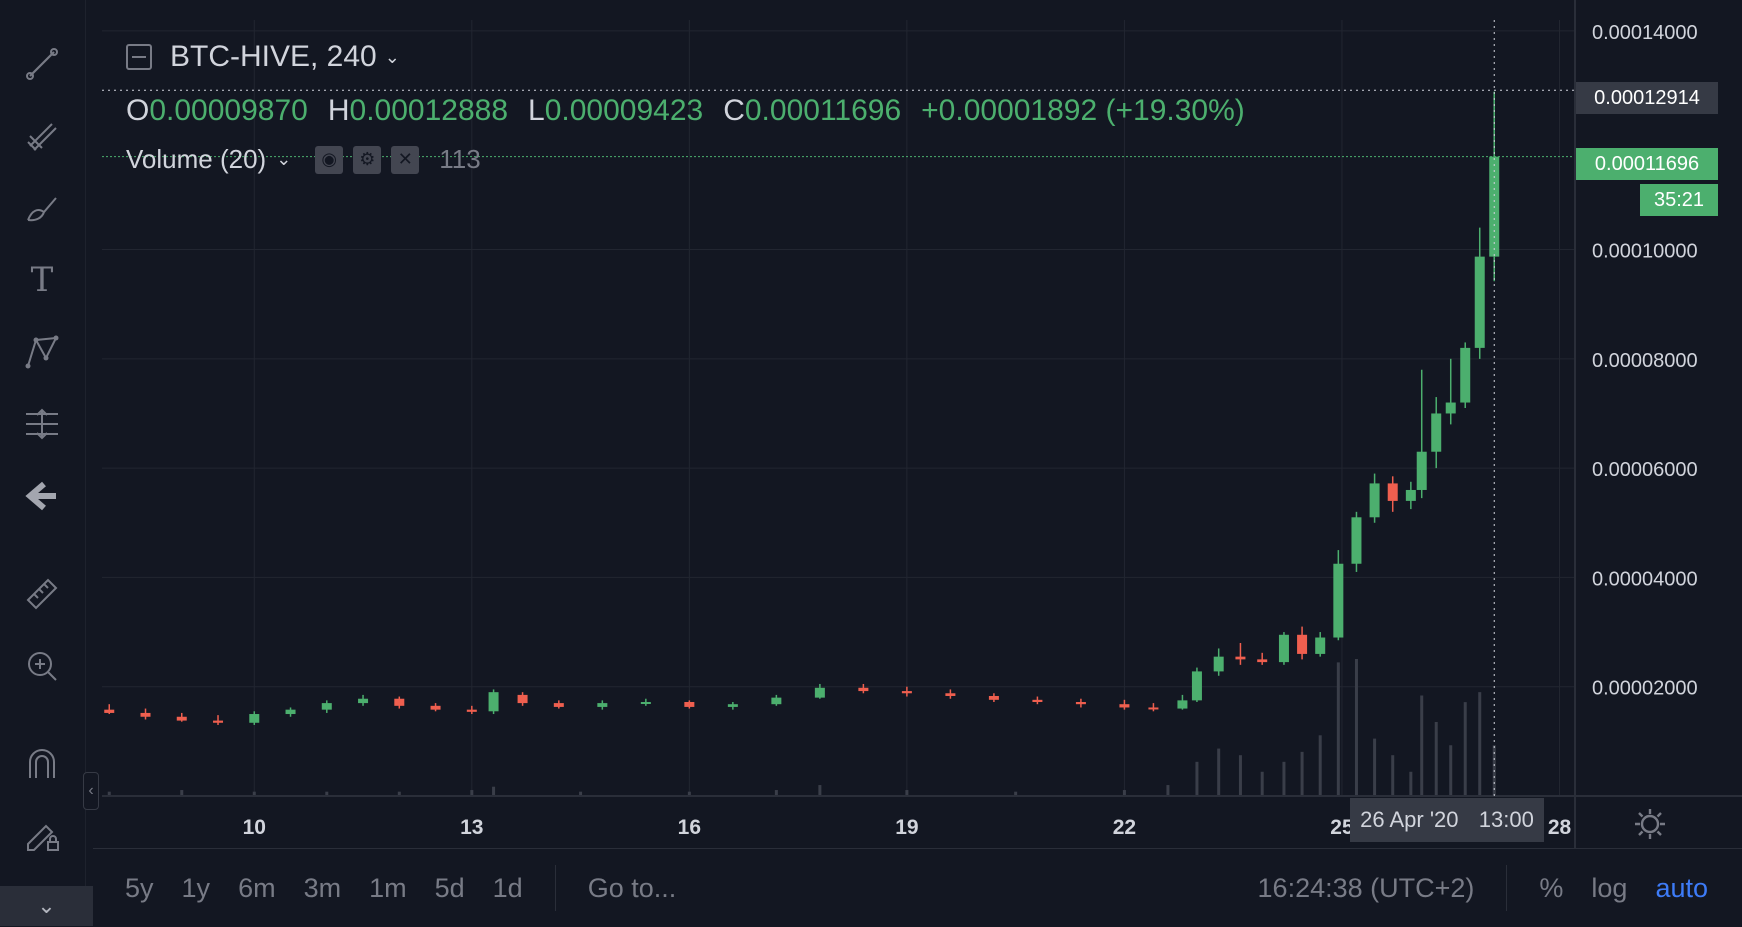 This screenshot has height=927, width=1742. I want to click on low-value: 0.00009423, so click(624, 110).